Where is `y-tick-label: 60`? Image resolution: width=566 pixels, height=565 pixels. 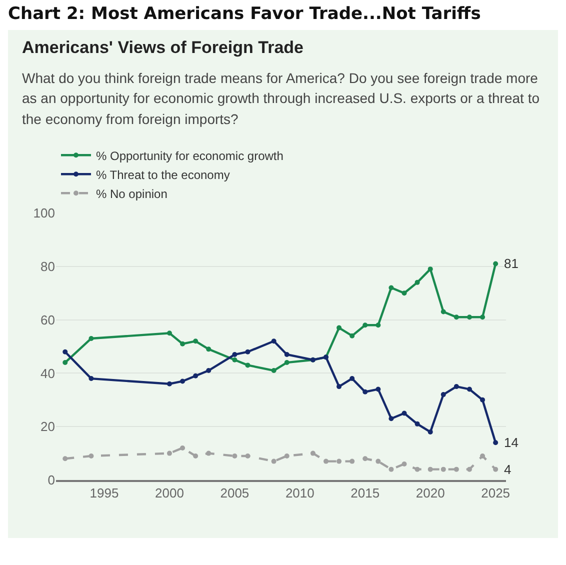 y-tick-label: 60 is located at coordinates (47, 320).